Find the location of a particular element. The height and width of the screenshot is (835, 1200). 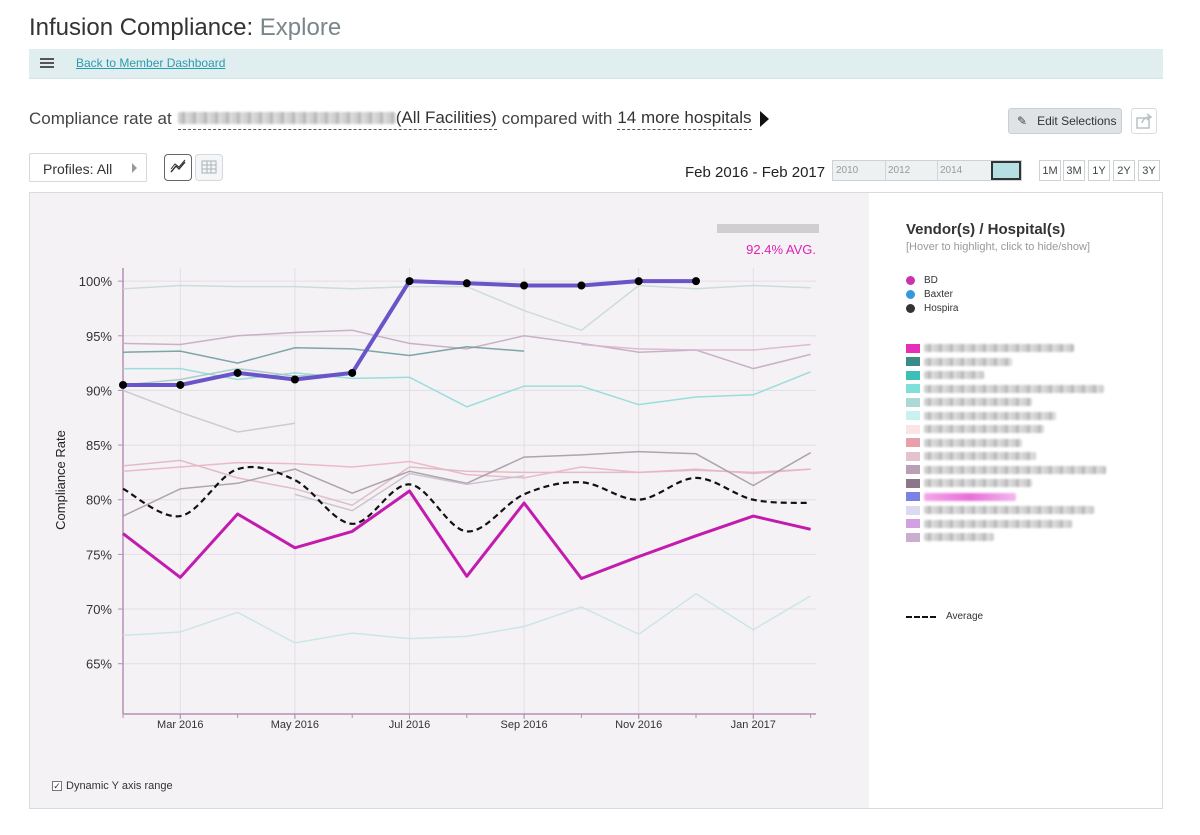

x-tick-label: Jul 2016 is located at coordinates (410, 725).